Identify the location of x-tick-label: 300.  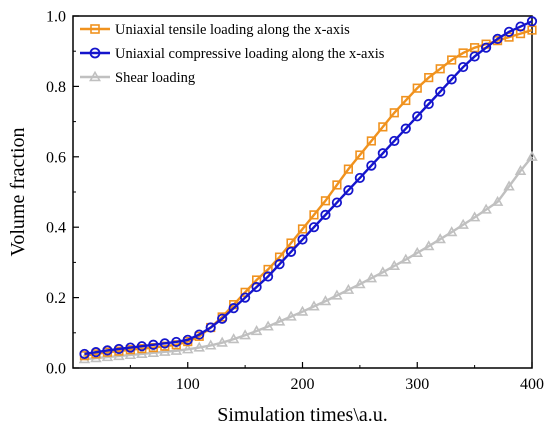
(417, 384).